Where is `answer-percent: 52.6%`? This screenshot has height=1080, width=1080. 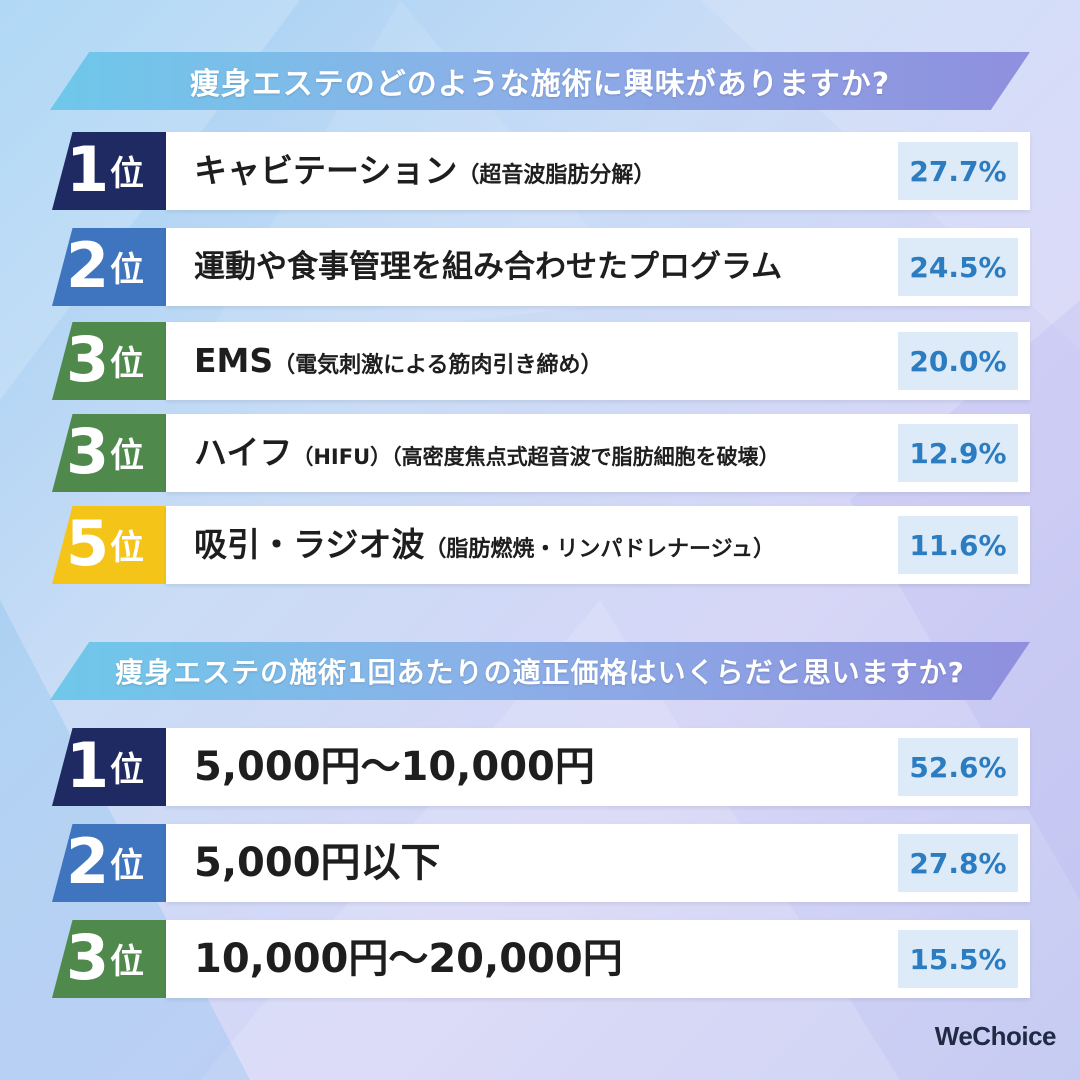
answer-percent: 52.6% is located at coordinates (958, 767).